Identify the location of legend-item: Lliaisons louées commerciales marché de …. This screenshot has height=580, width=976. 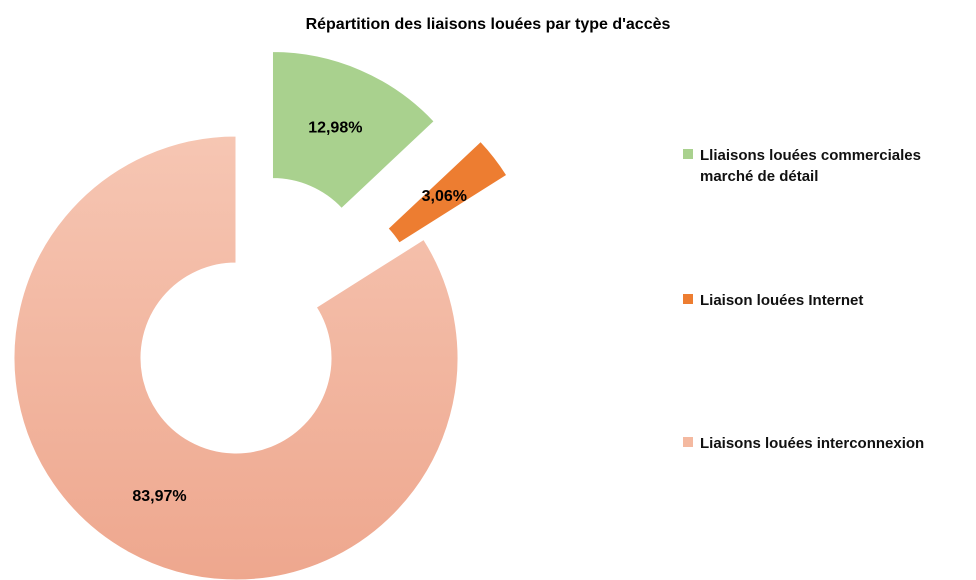
(822, 166).